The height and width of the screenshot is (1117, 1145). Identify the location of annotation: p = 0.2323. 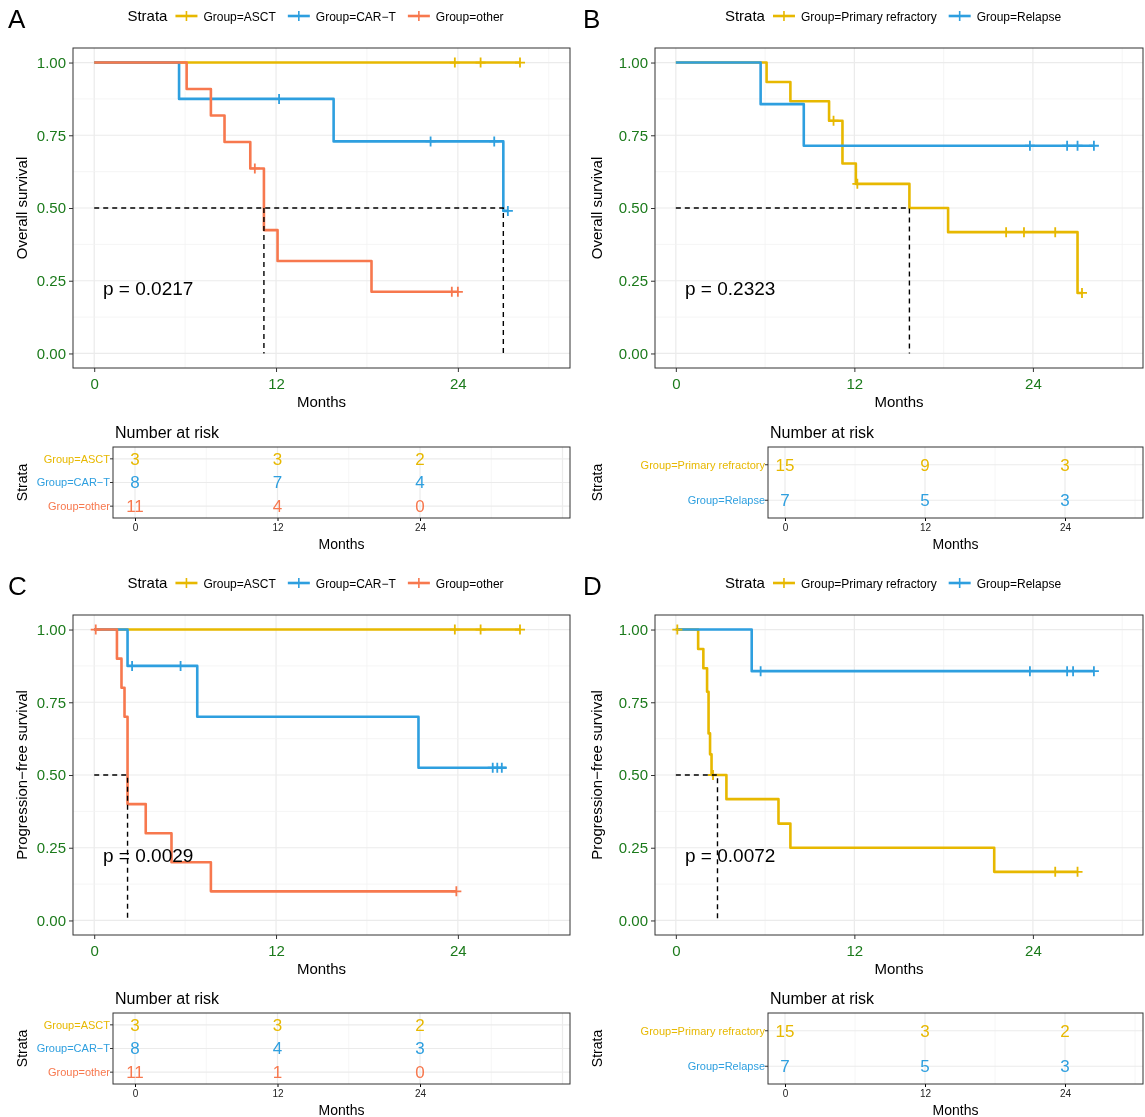
(730, 289).